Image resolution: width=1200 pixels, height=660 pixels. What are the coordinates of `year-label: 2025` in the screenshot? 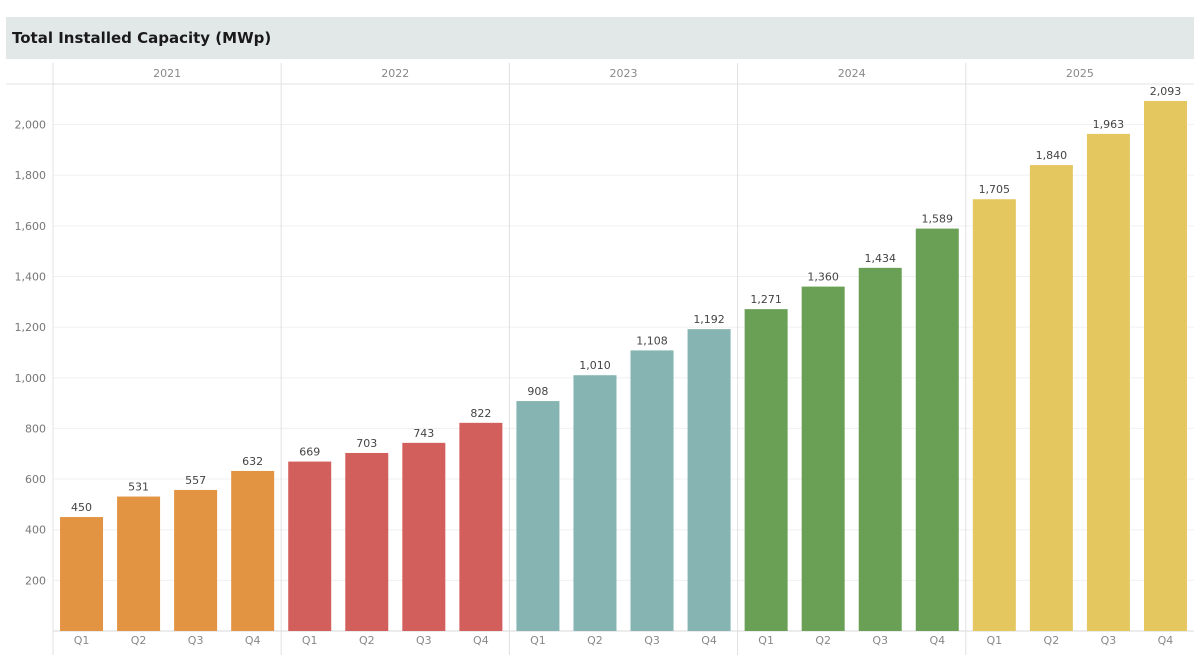 It's located at (1080, 73).